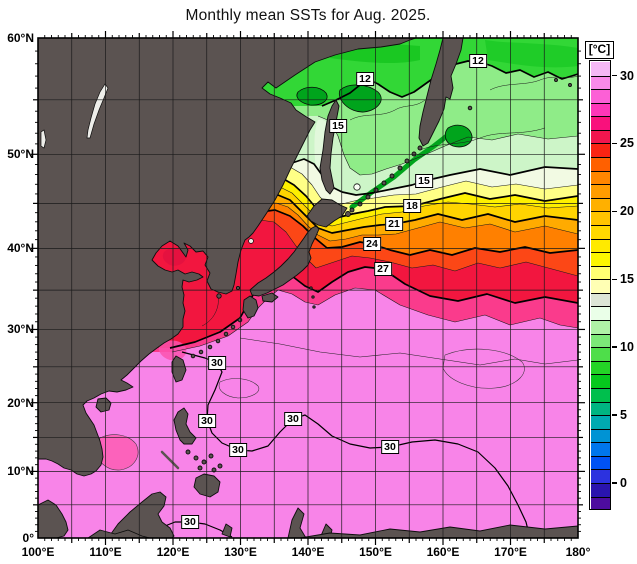 This screenshot has width=637, height=564. I want to click on x-axis-label: 130°E, so click(240, 552).